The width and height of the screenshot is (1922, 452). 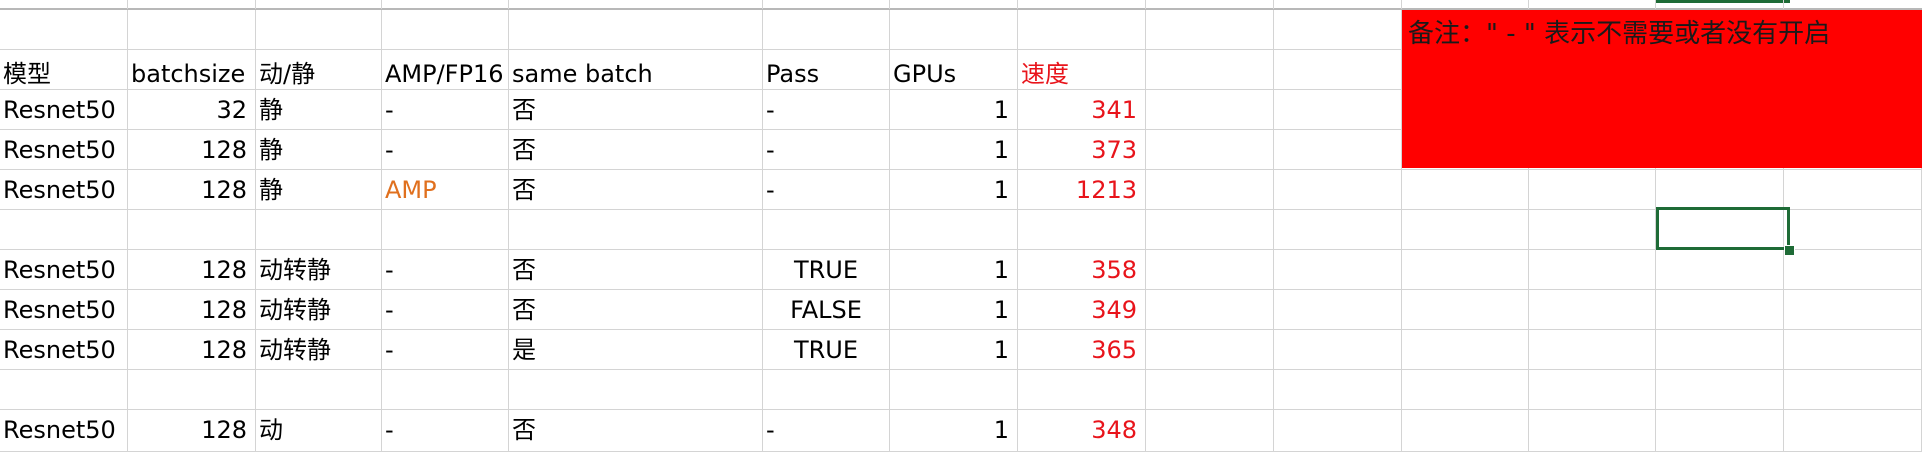 I want to click on header-cell-same-batch: same batch, so click(x=636, y=70).